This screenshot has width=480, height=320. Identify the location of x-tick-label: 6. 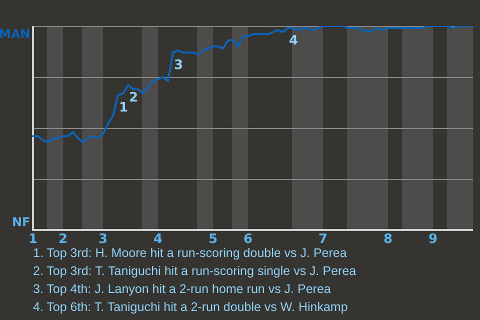
(248, 240).